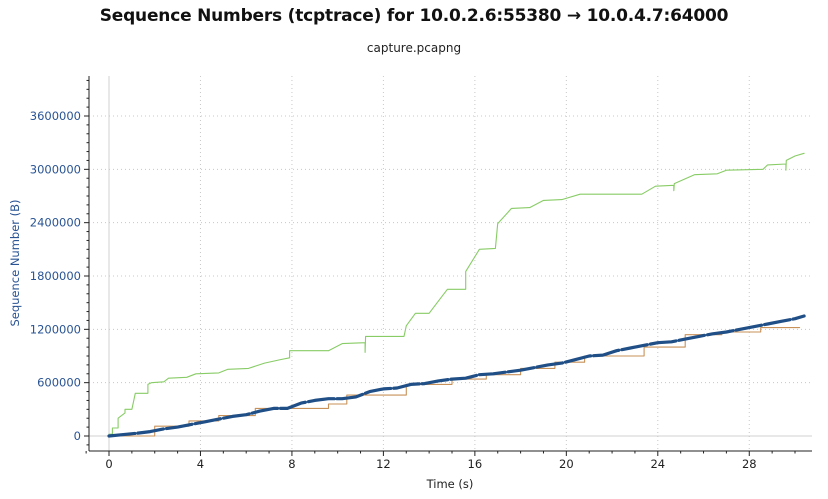 This screenshot has width=828, height=499. What do you see at coordinates (383, 464) in the screenshot?
I see `x-tick-label: 12` at bounding box center [383, 464].